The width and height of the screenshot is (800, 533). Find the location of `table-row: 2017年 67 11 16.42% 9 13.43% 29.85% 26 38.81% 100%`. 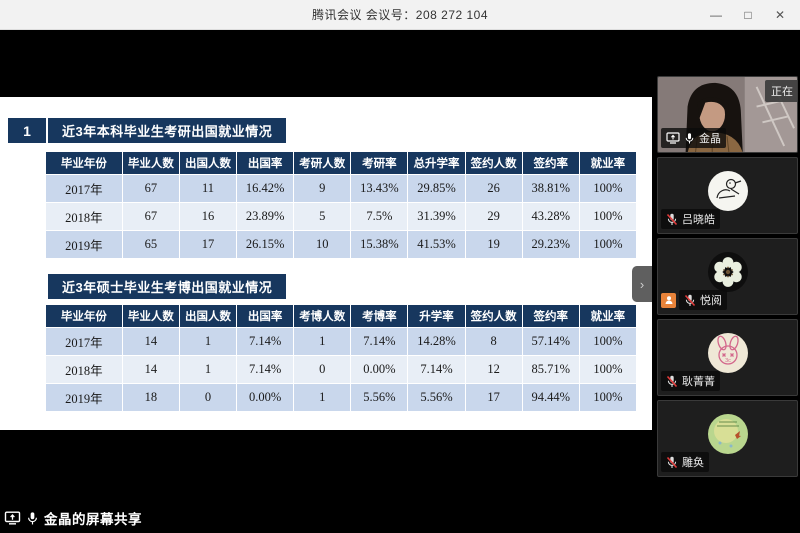

table-row: 2017年 67 11 16.42% 9 13.43% 29.85% 26 38.81% 100% is located at coordinates (341, 188).